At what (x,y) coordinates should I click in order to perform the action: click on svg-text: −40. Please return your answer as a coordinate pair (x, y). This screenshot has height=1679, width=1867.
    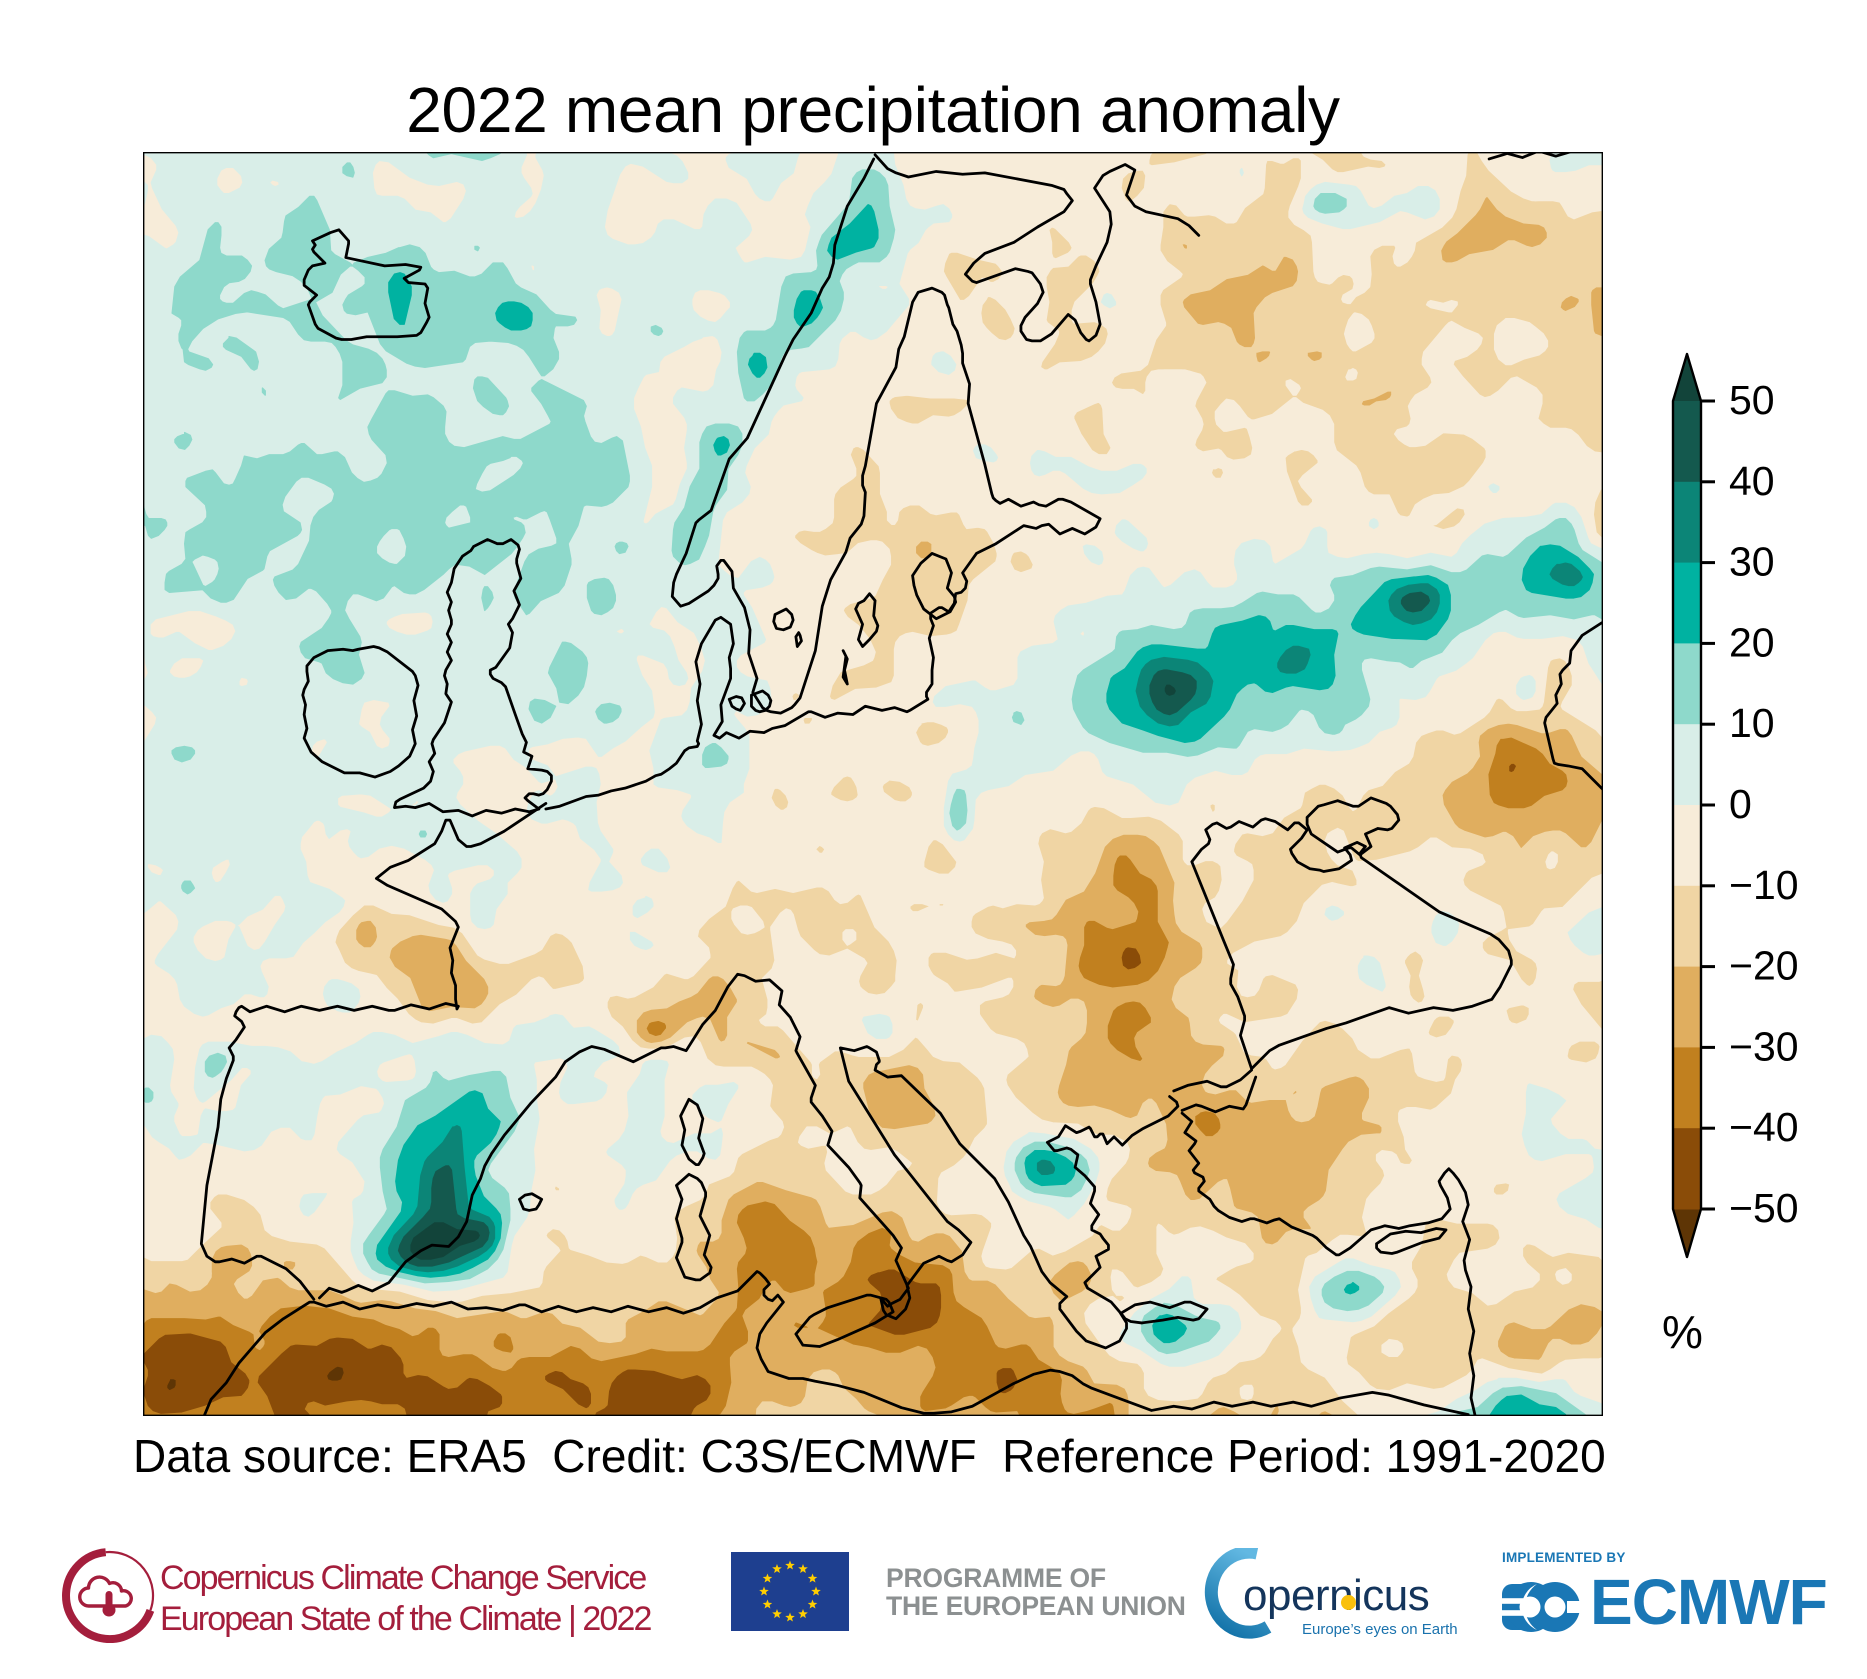
    Looking at the image, I should click on (1764, 1127).